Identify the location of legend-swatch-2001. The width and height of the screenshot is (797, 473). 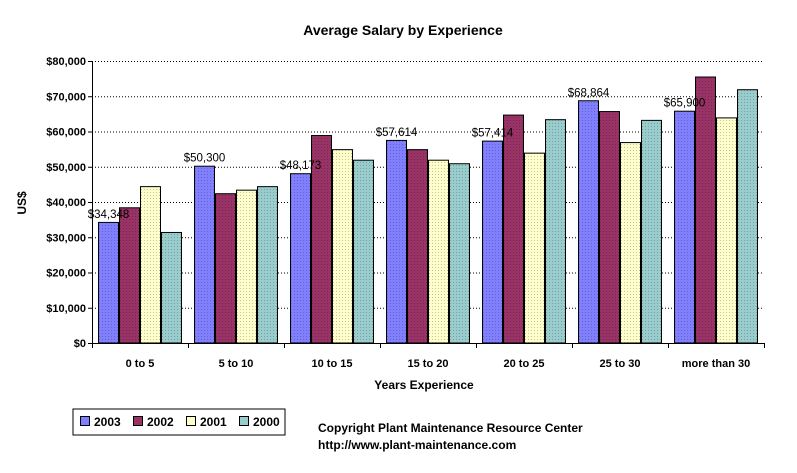
(191, 421).